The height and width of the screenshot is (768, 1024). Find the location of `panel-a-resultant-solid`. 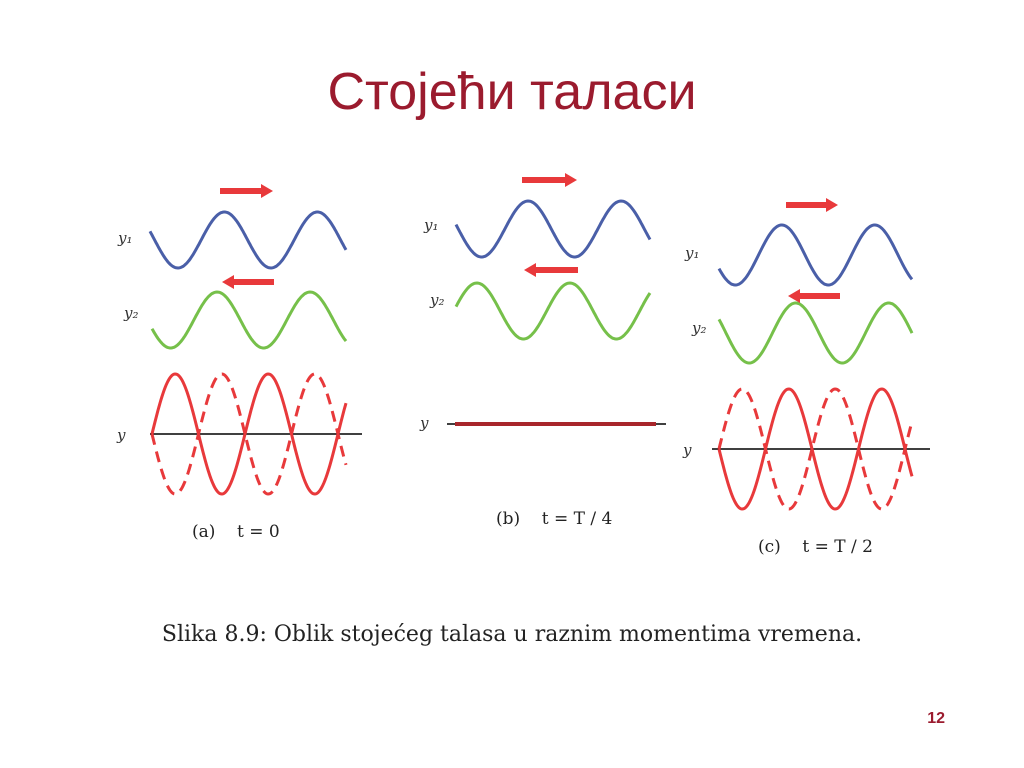

panel-a-resultant-solid is located at coordinates (249, 434).